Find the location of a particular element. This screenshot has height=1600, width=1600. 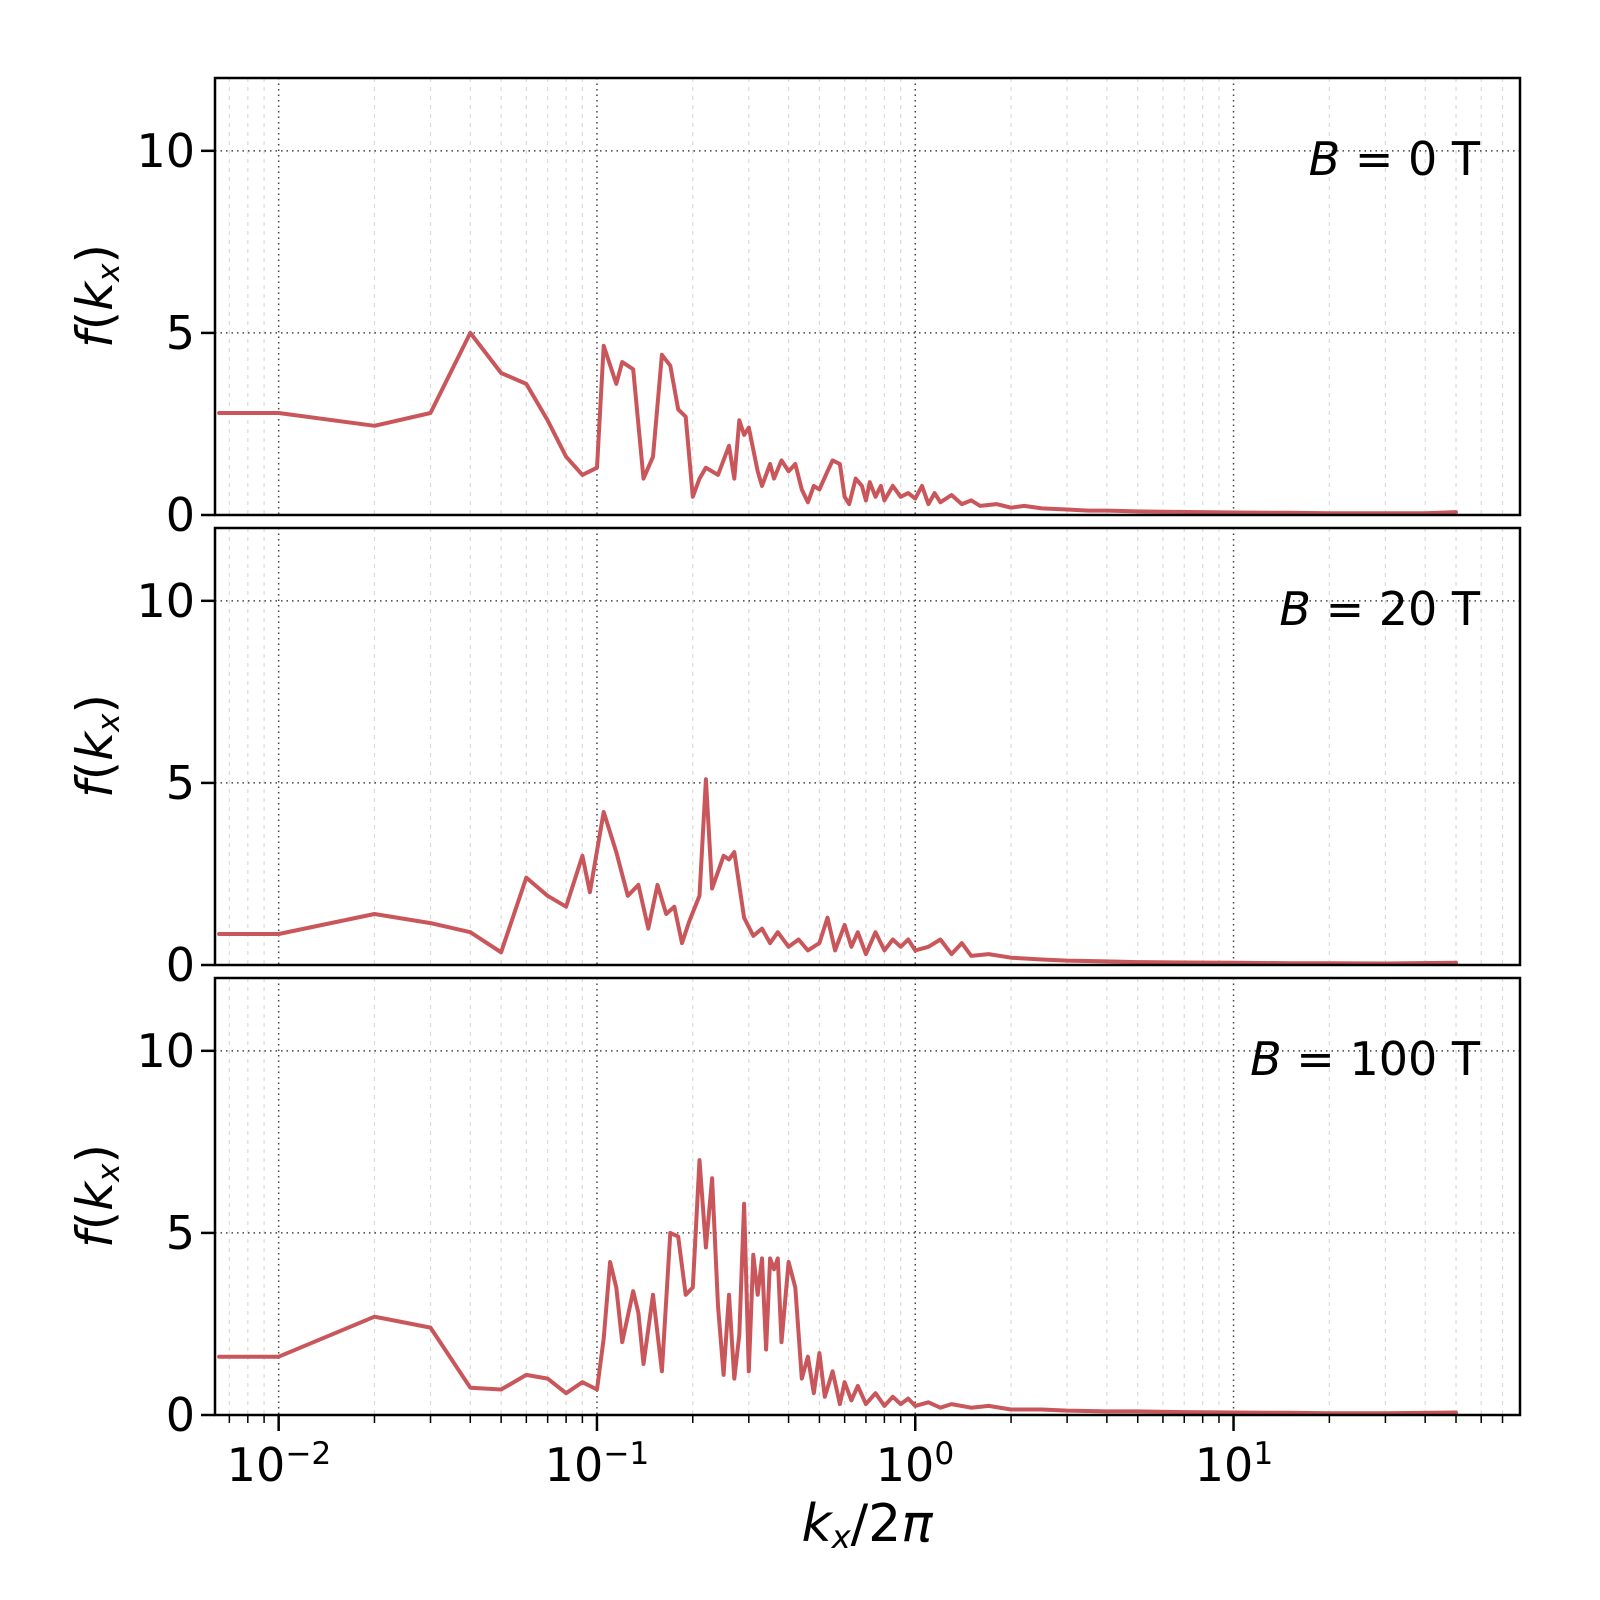

annotation-value: = 20 T is located at coordinates (1395, 609).